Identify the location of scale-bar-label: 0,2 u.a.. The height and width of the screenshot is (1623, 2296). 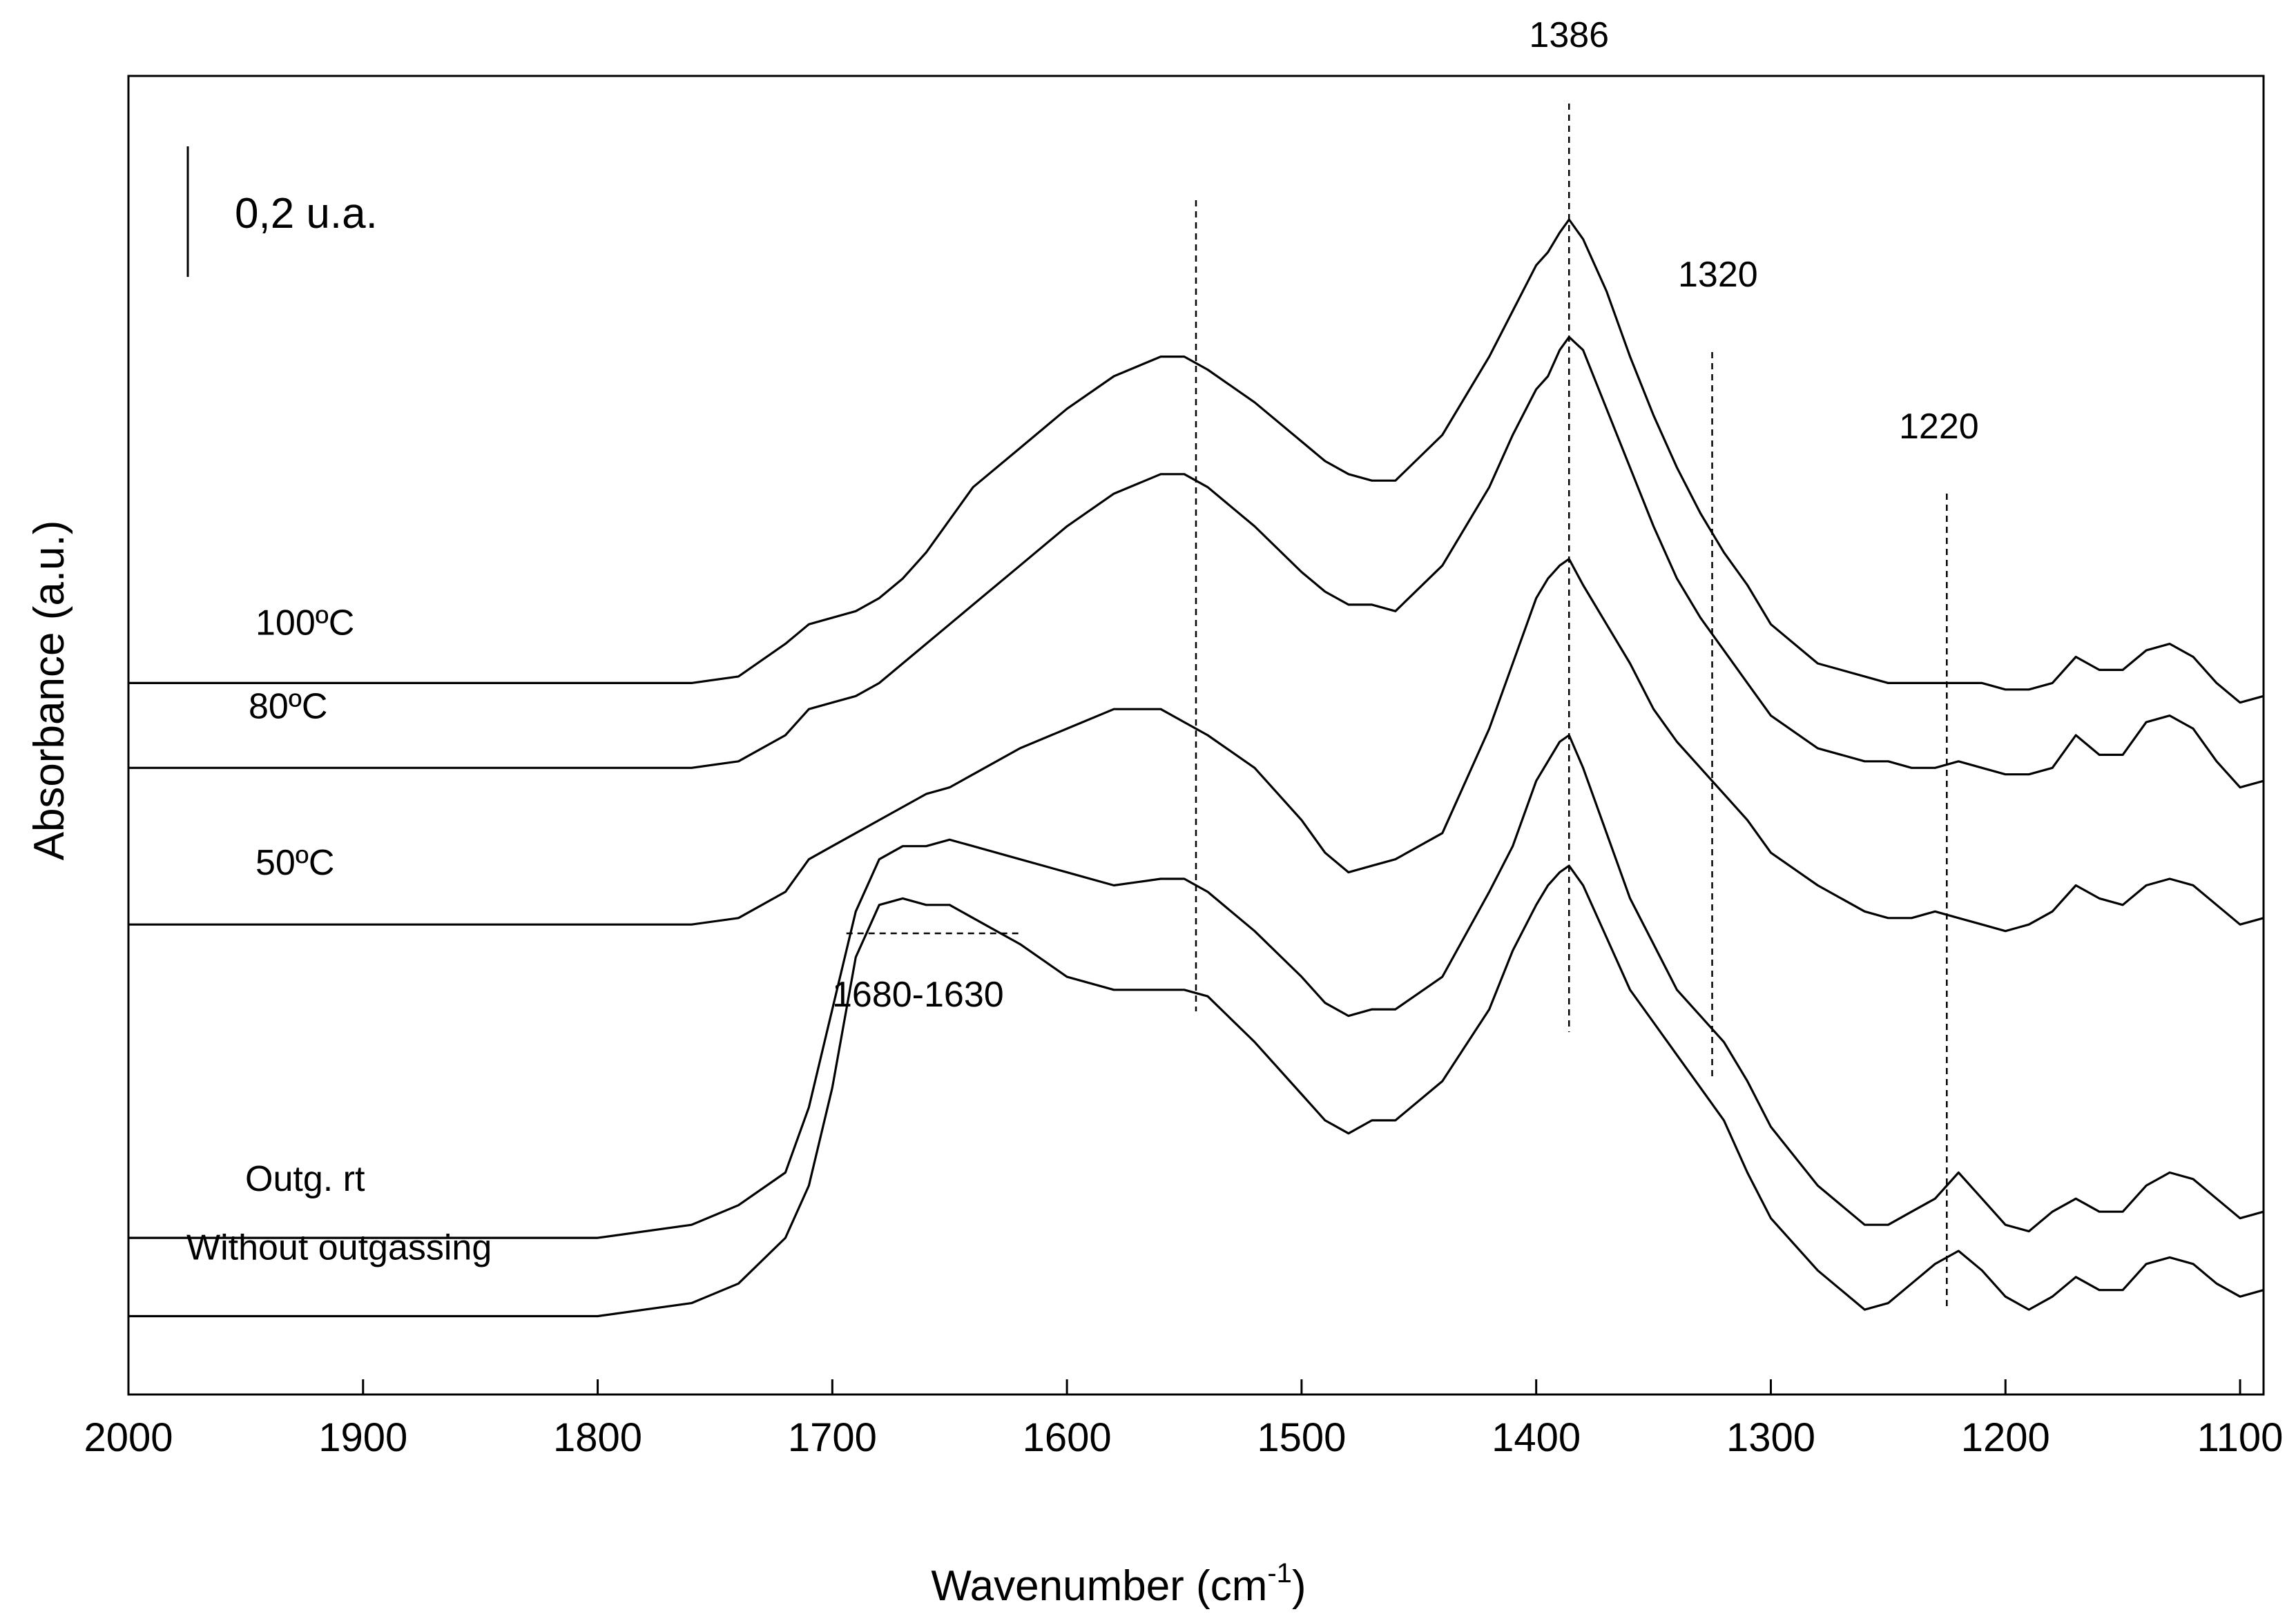
(306, 213).